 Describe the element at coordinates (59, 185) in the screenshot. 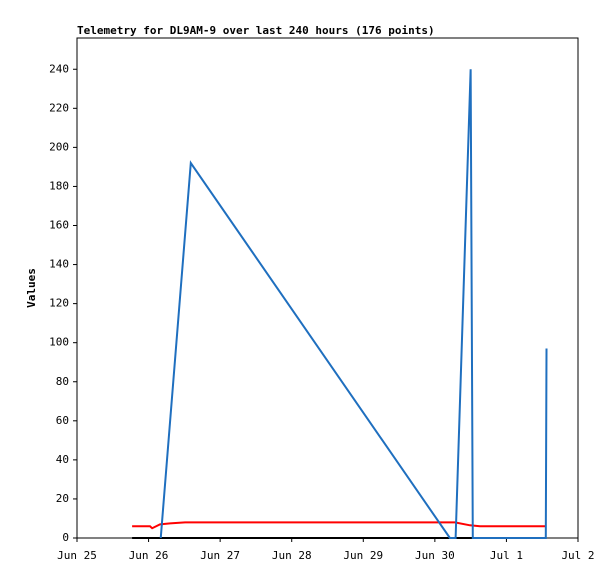

I see `y-tick-label: 180` at that location.